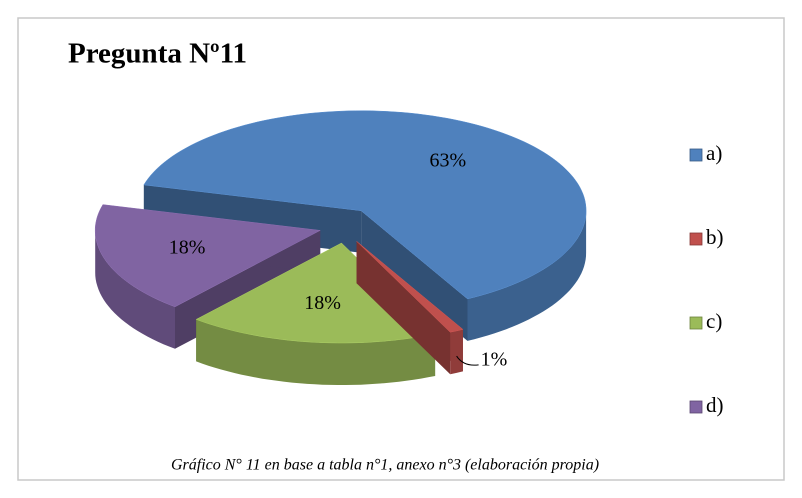 This screenshot has height=498, width=802. I want to click on legend-label: d), so click(715, 405).